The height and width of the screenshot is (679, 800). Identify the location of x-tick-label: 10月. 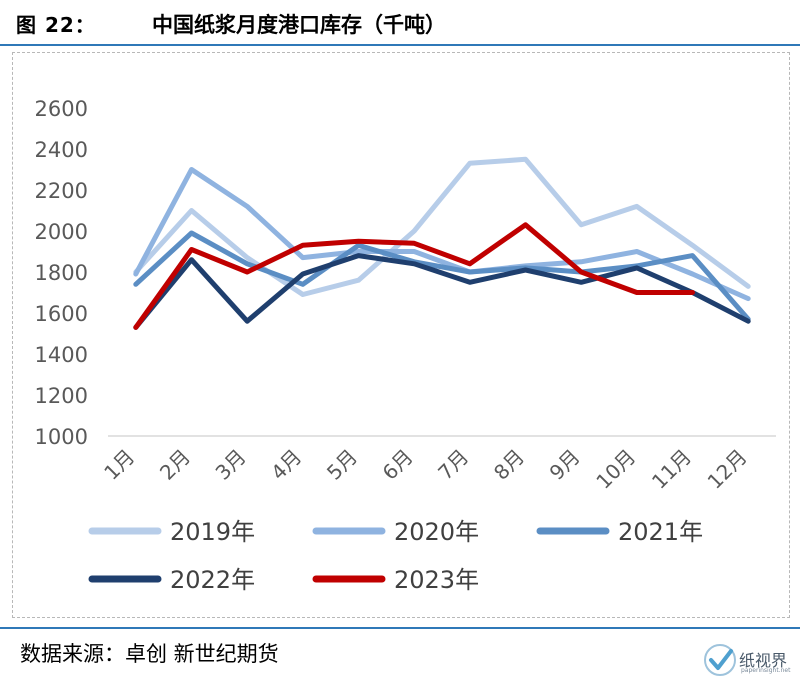
(615, 469).